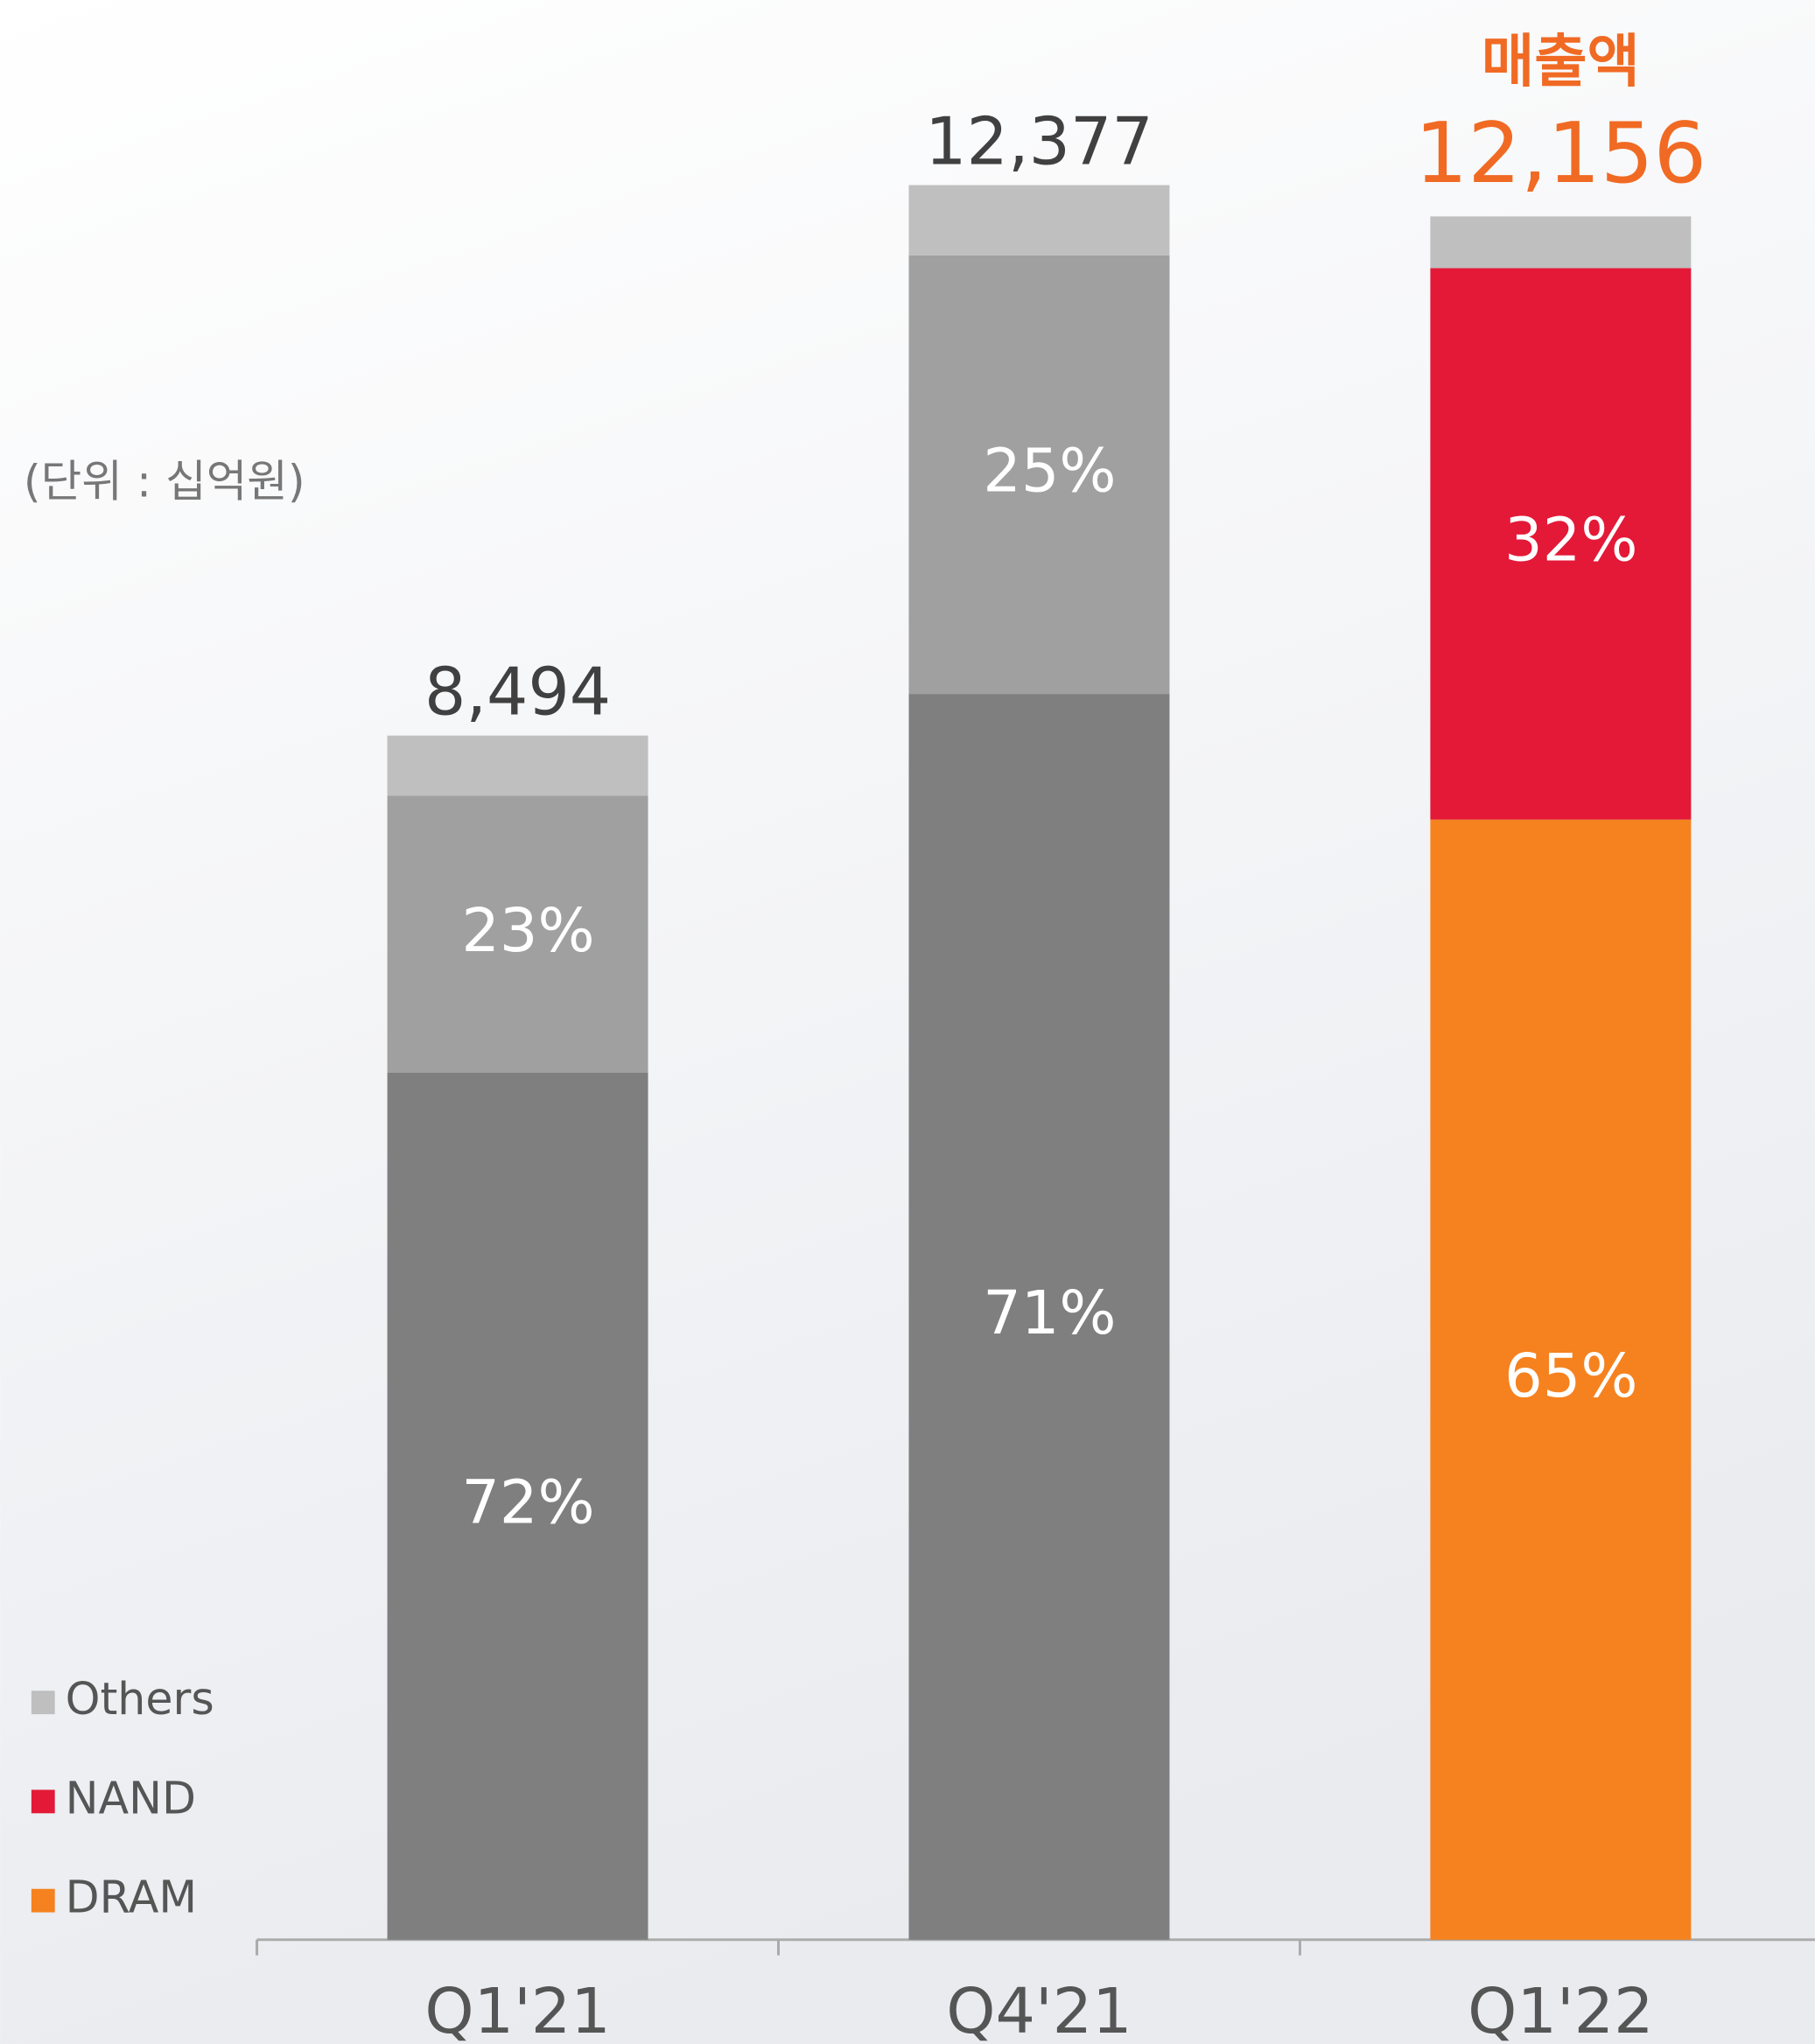 The height and width of the screenshot is (2044, 1815). I want to click on legend-label: NAND, so click(131, 1798).